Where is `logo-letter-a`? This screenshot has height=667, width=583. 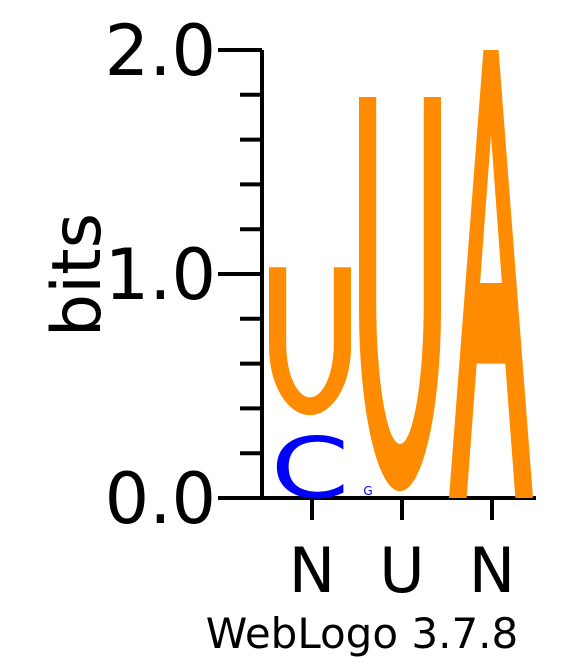
logo-letter-a is located at coordinates (491, 274).